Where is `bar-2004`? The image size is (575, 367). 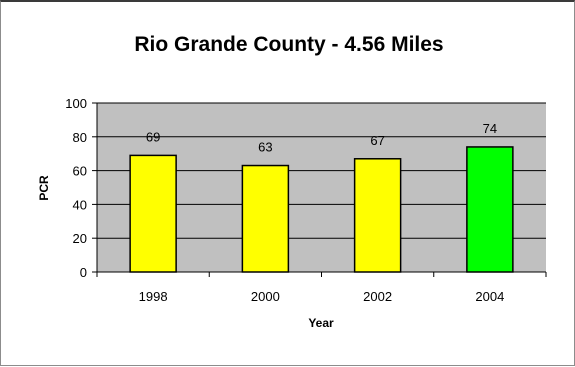
bar-2004 is located at coordinates (490, 209).